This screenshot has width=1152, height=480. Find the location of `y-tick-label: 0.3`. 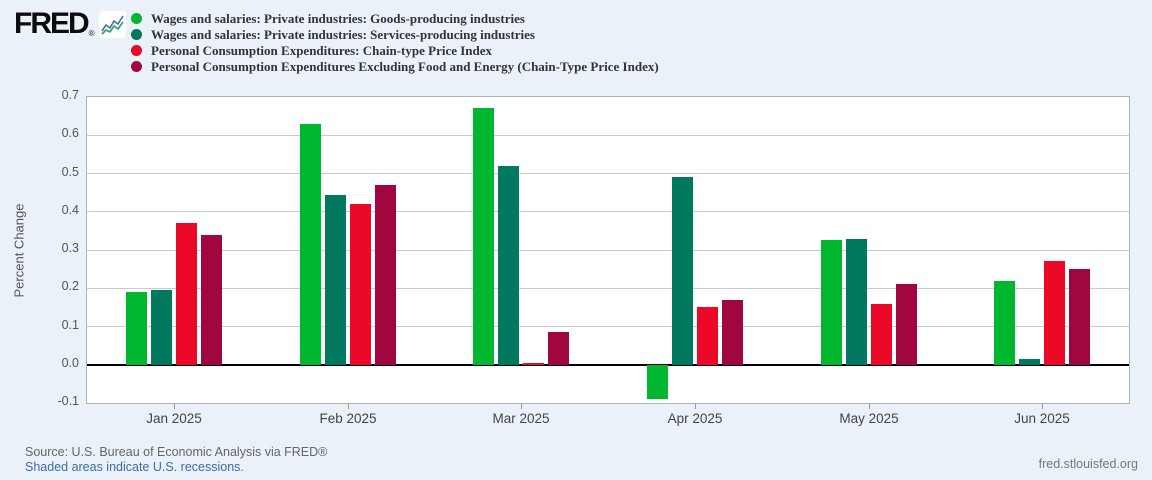

y-tick-label: 0.3 is located at coordinates (70, 248).